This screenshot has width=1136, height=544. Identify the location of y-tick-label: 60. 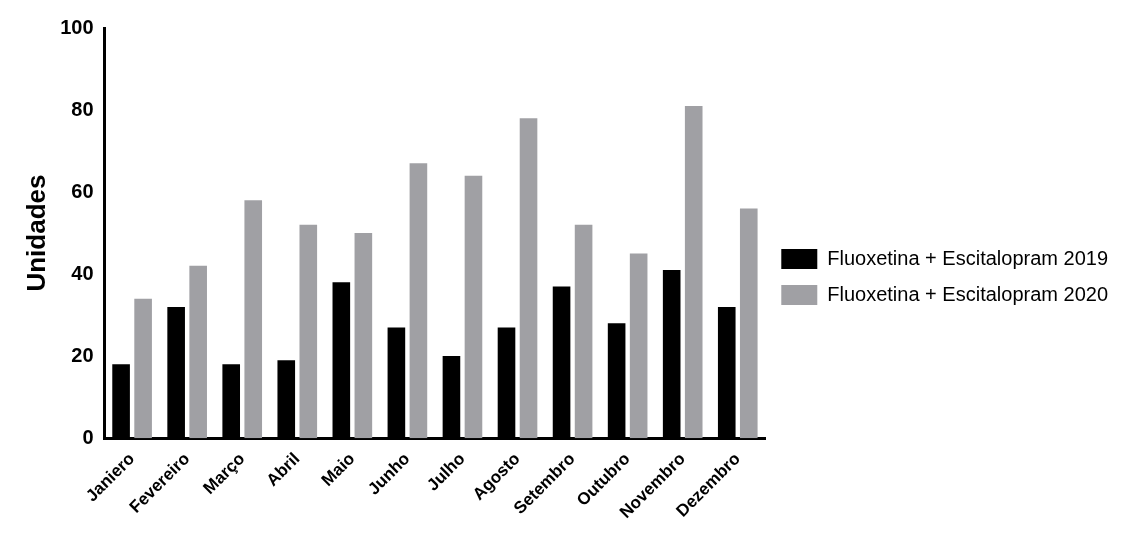
(82, 190).